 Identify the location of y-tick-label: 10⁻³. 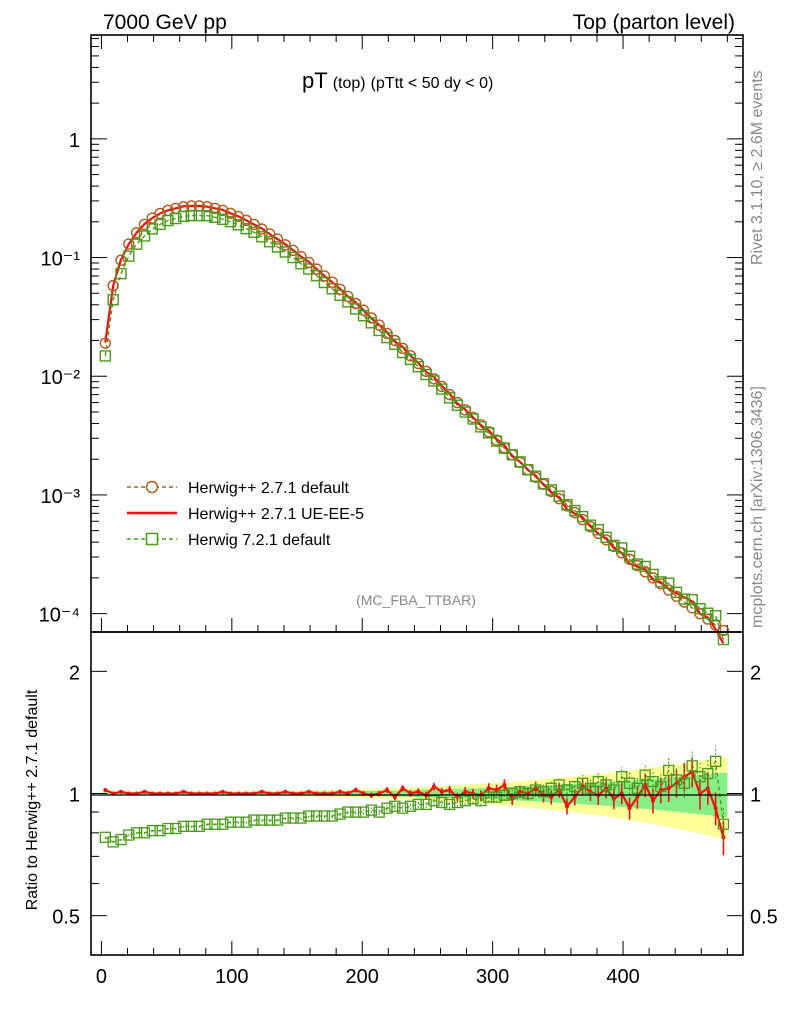
(61, 497).